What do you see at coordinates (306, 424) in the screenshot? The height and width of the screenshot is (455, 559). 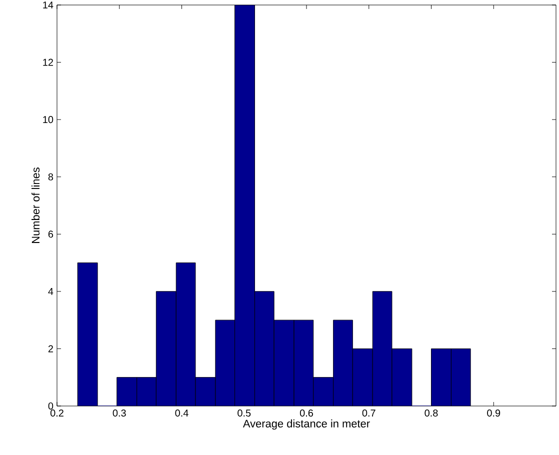 I see `x-axis-title: Average distance in meter` at bounding box center [306, 424].